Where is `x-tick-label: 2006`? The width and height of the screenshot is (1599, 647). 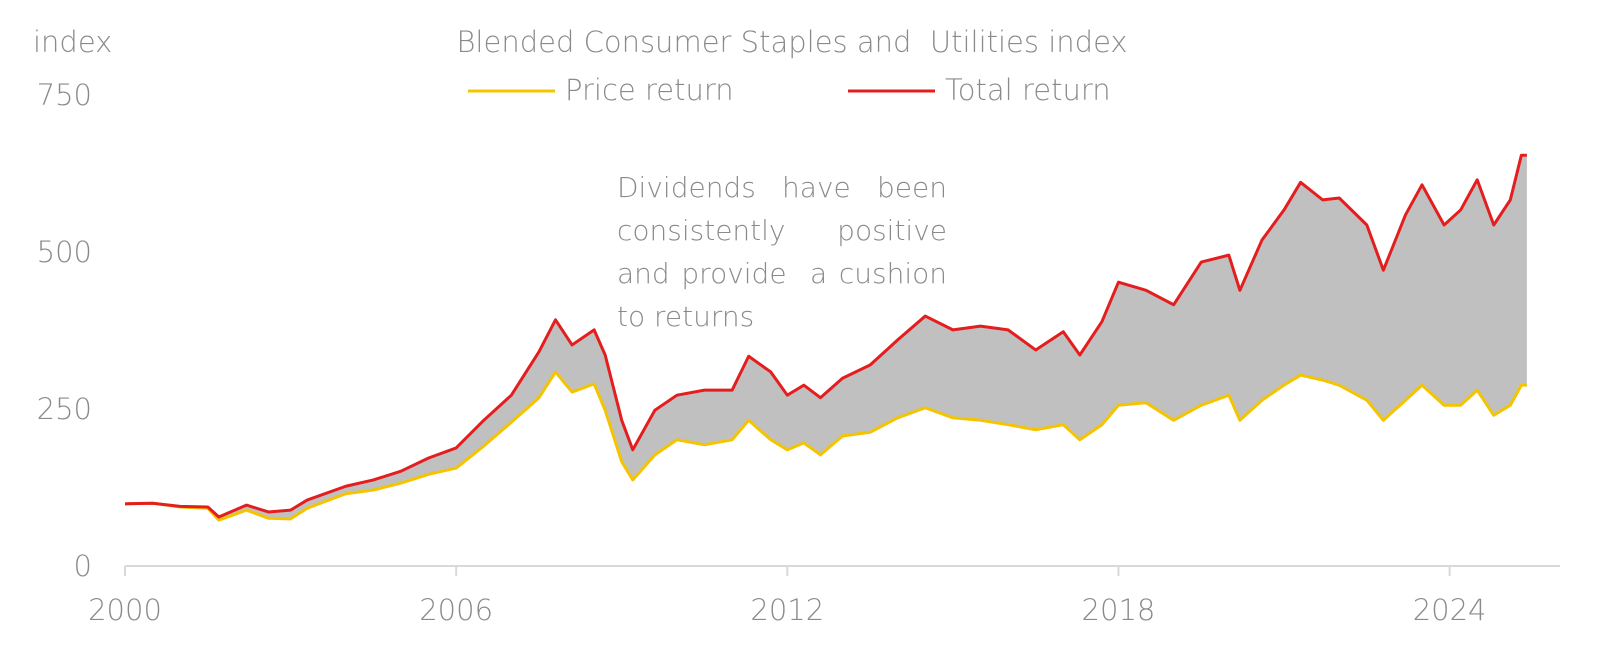 x-tick-label: 2006 is located at coordinates (456, 610).